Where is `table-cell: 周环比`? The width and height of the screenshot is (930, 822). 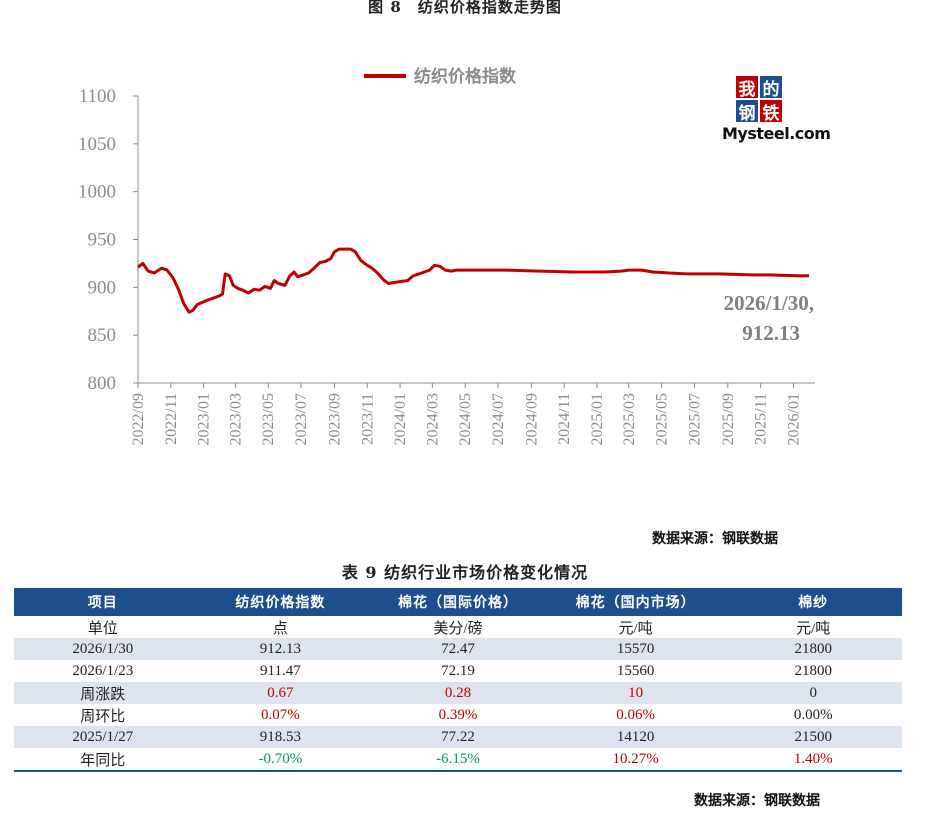
table-cell: 周环比 is located at coordinates (103, 716).